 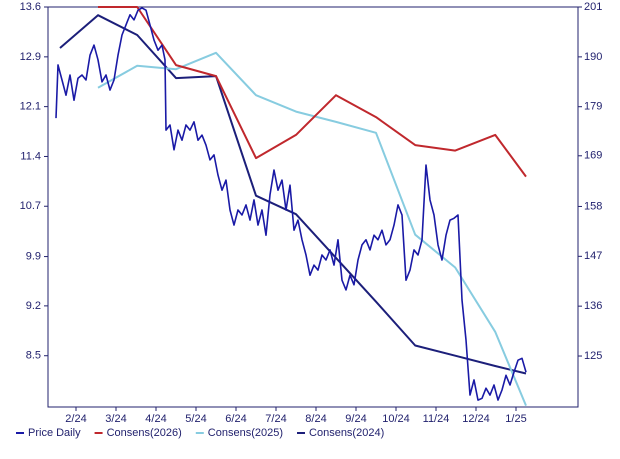 I want to click on legend-label: Consens(2024), so click(x=346, y=433).